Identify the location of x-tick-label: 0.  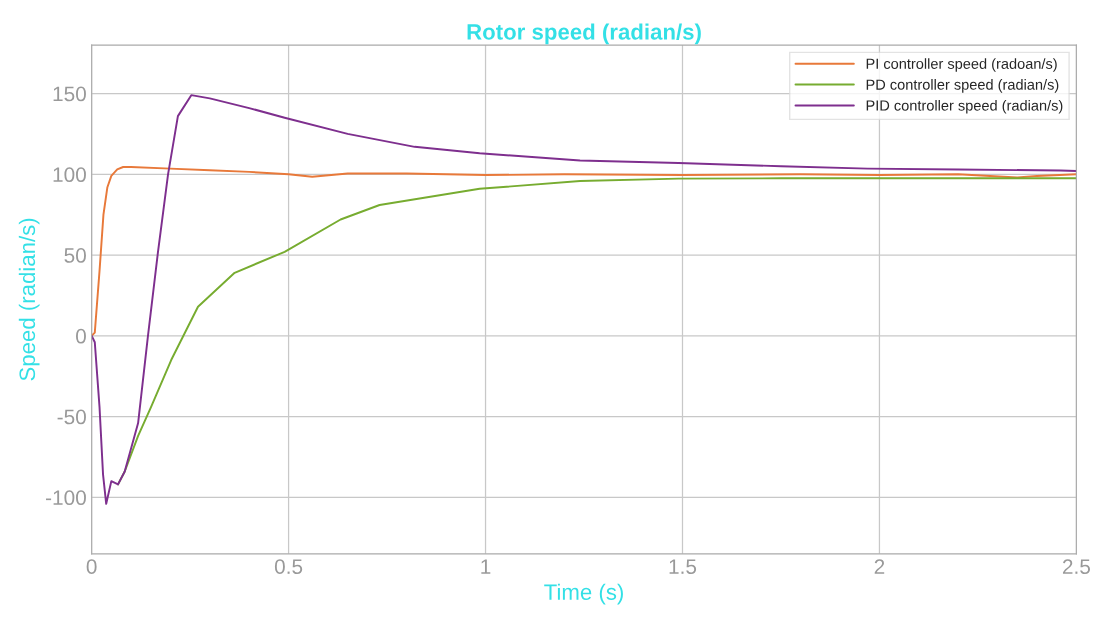
(91, 566).